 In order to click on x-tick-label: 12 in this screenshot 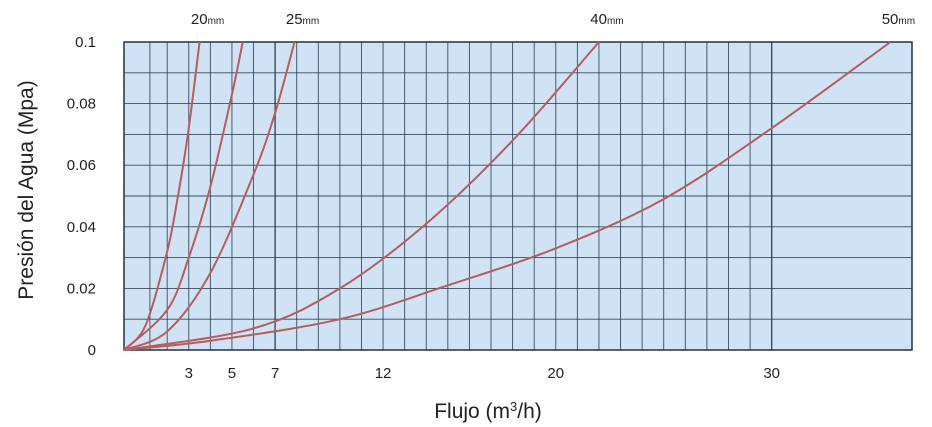, I will do `click(383, 373)`.